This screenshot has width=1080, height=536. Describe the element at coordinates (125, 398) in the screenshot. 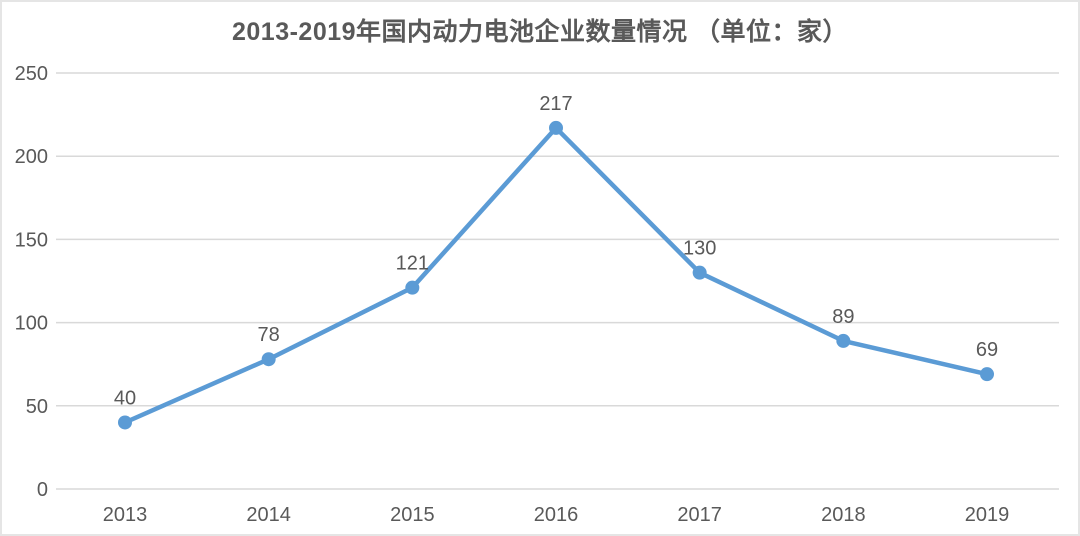

I see `data-point-label: 40` at that location.